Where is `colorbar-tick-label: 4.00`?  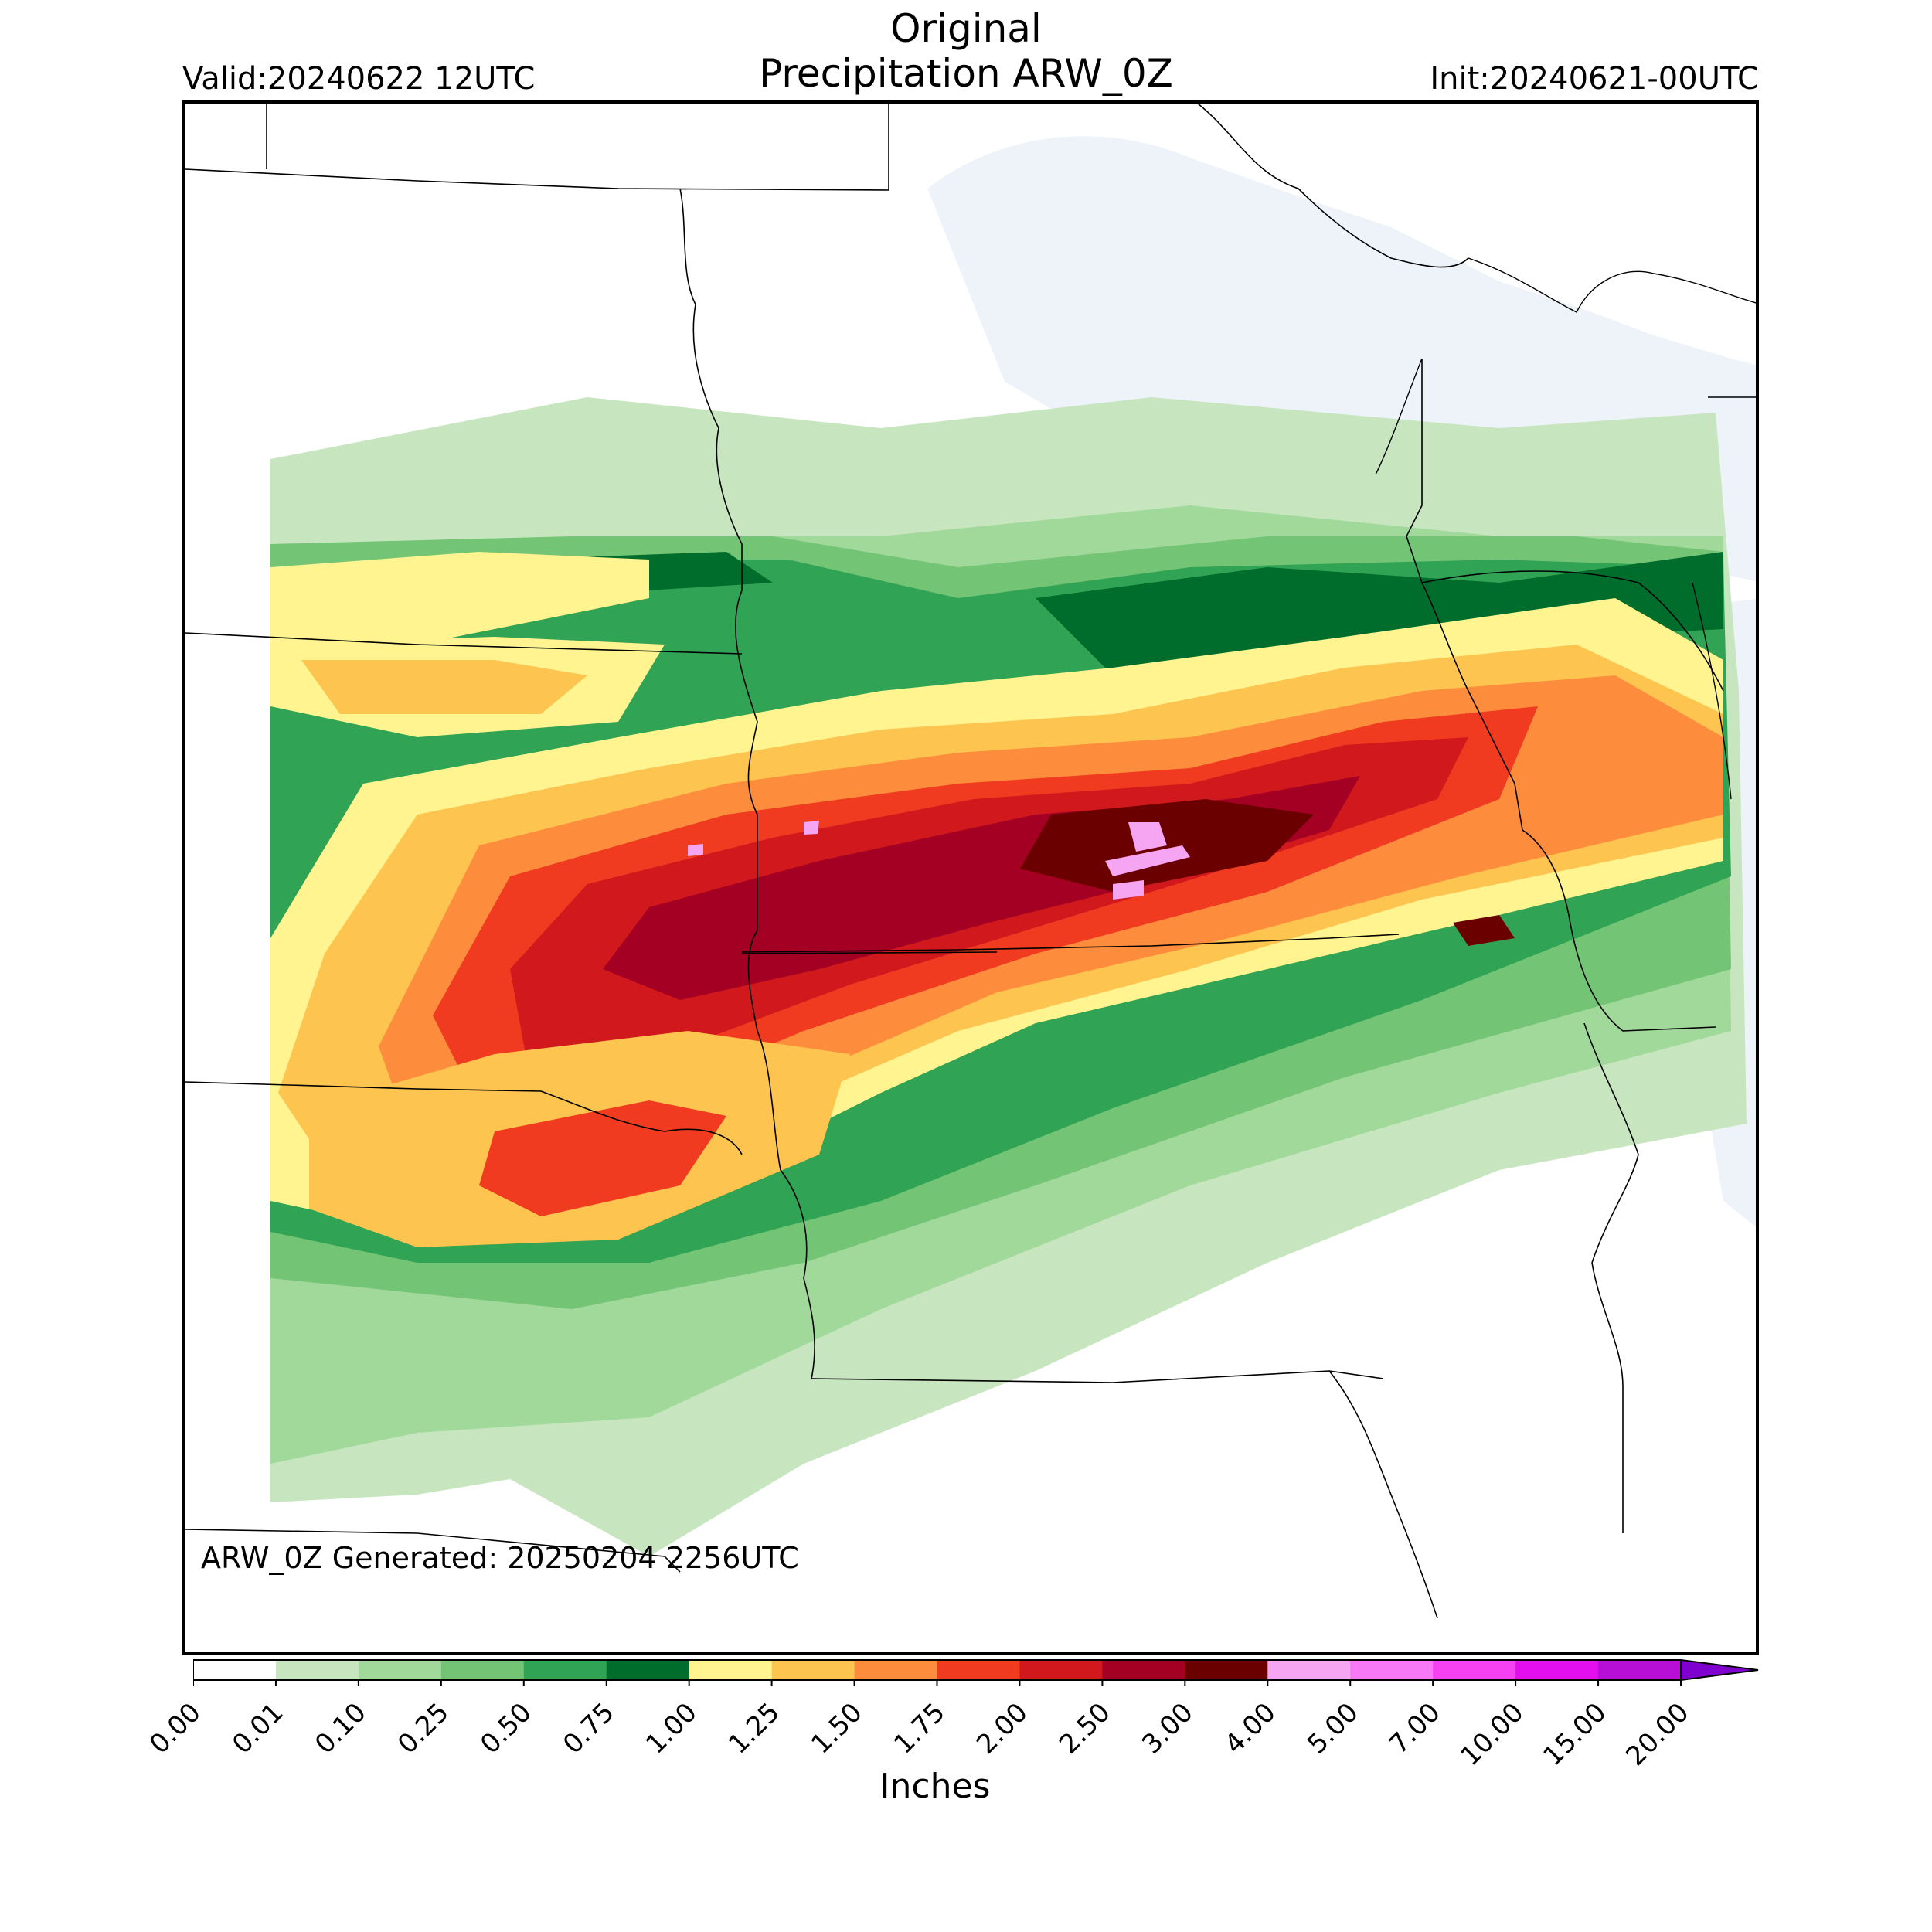 colorbar-tick-label: 4.00 is located at coordinates (1250, 1728).